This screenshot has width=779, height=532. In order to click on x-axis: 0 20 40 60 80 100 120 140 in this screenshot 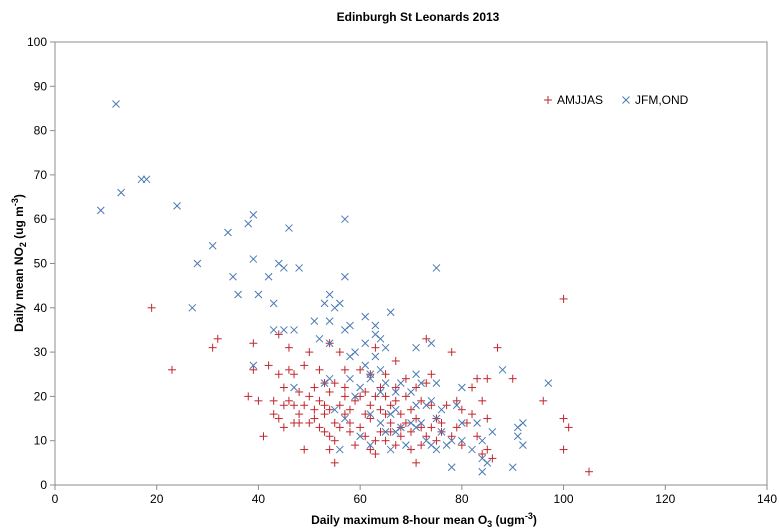, I will do `click(414, 495)`.